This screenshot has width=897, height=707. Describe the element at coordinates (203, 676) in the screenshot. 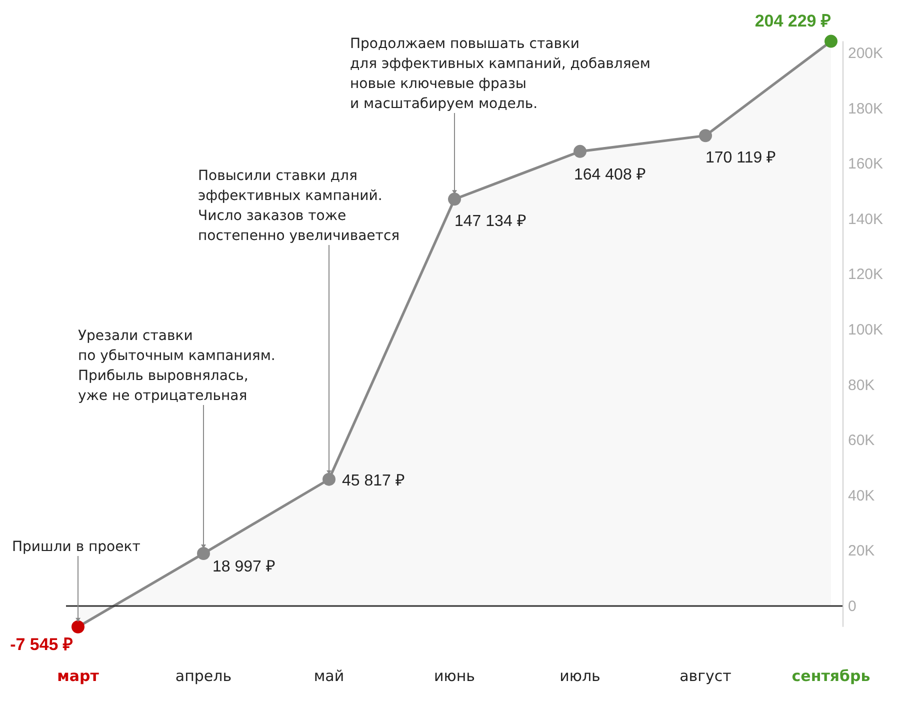

I see `x-tick-label: апрель` at that location.